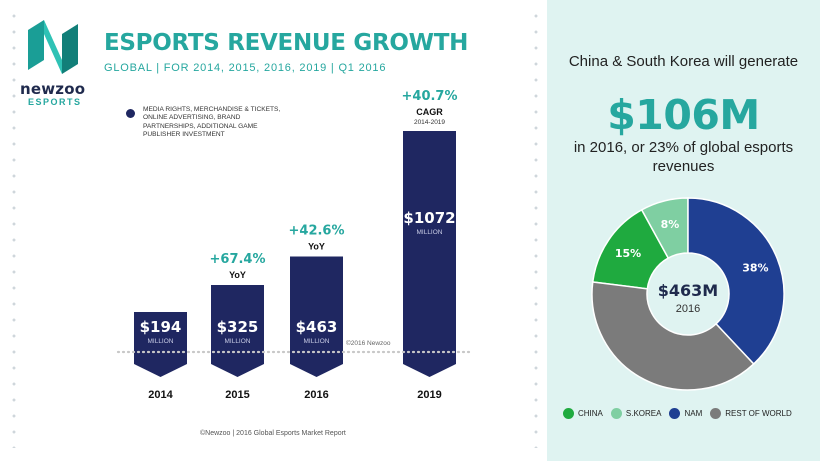  What do you see at coordinates (53, 89) in the screenshot?
I see `logo-name: newzoo` at bounding box center [53, 89].